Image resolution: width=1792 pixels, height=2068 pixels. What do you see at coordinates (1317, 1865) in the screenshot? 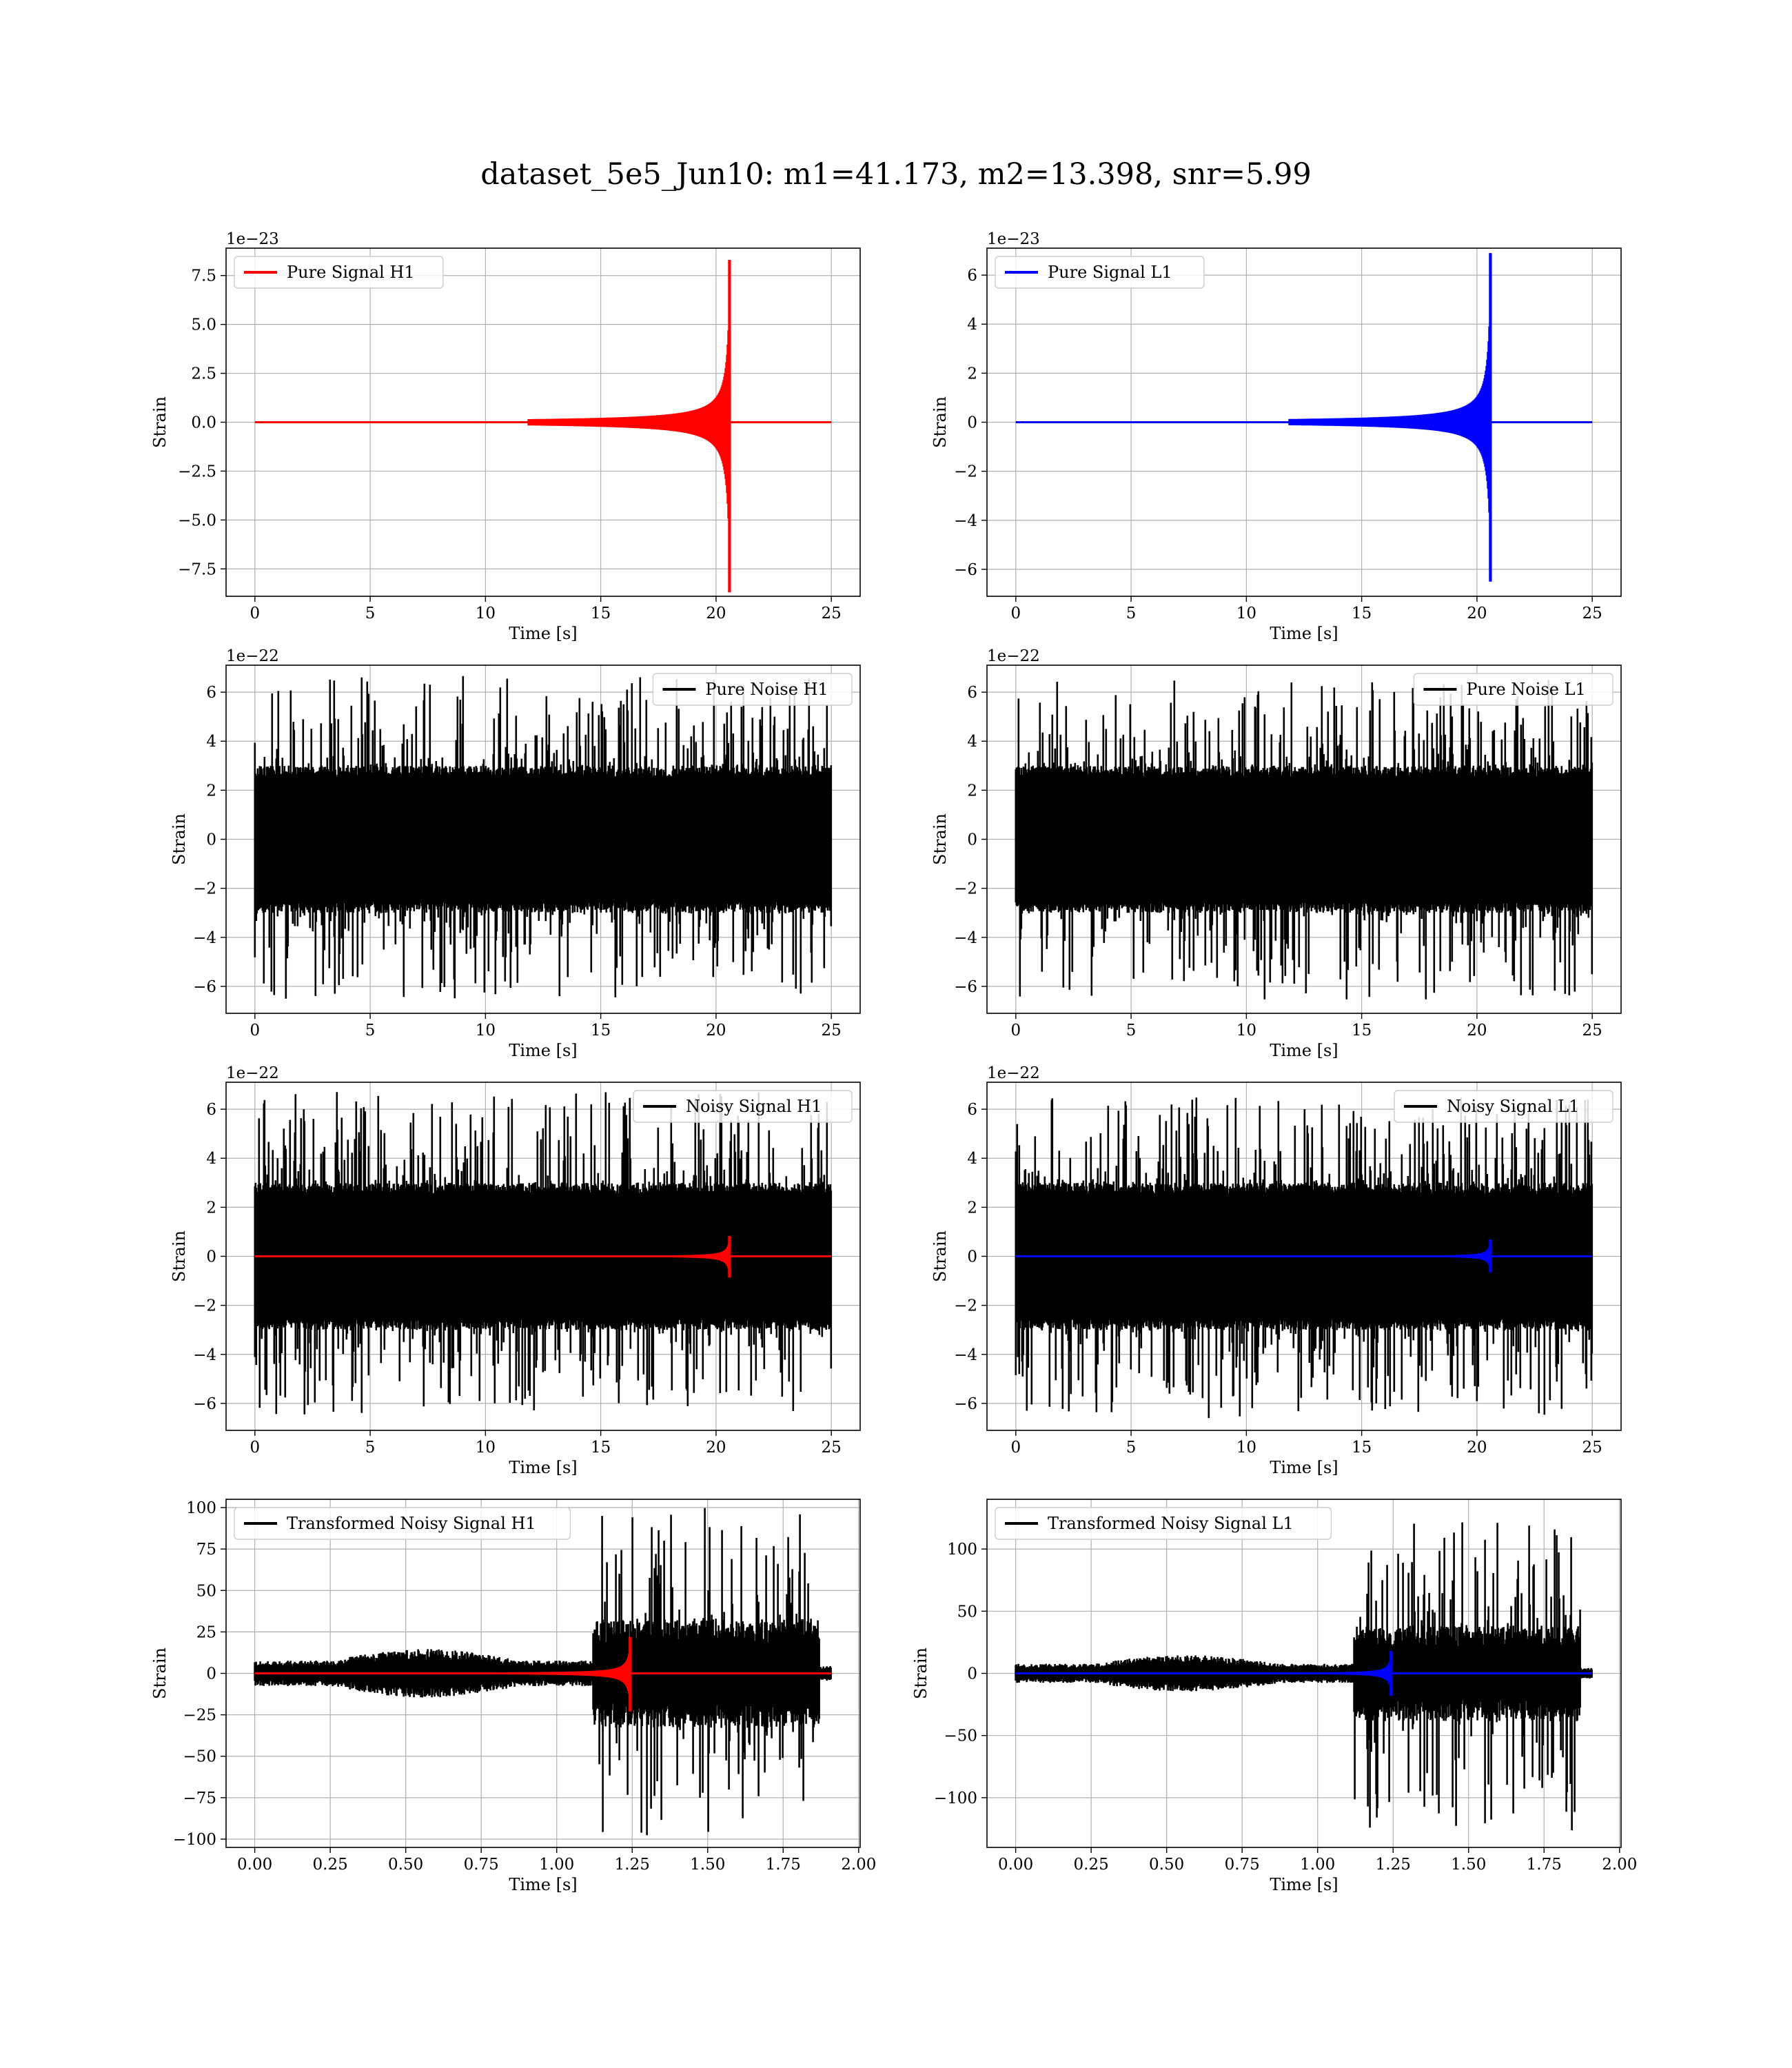
I see `x-tick-label: 1.00` at bounding box center [1317, 1865].